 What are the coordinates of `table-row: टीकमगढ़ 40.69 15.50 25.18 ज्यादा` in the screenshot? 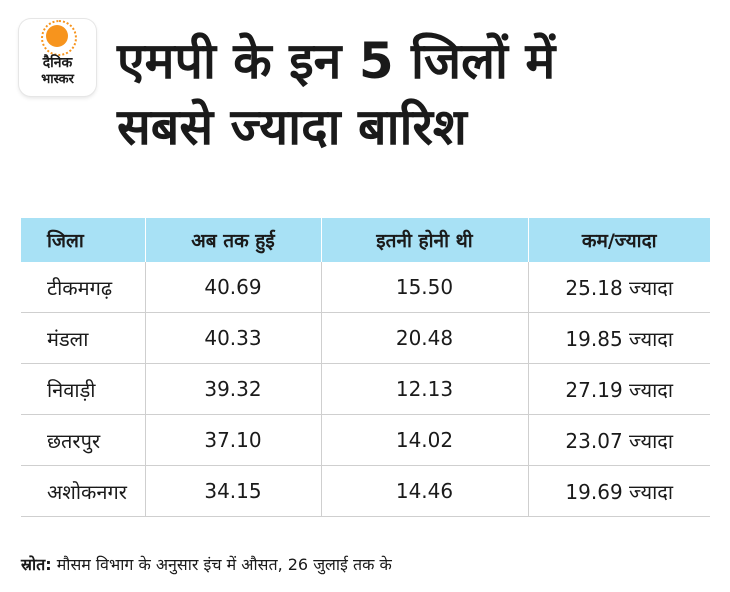 It's located at (365, 287).